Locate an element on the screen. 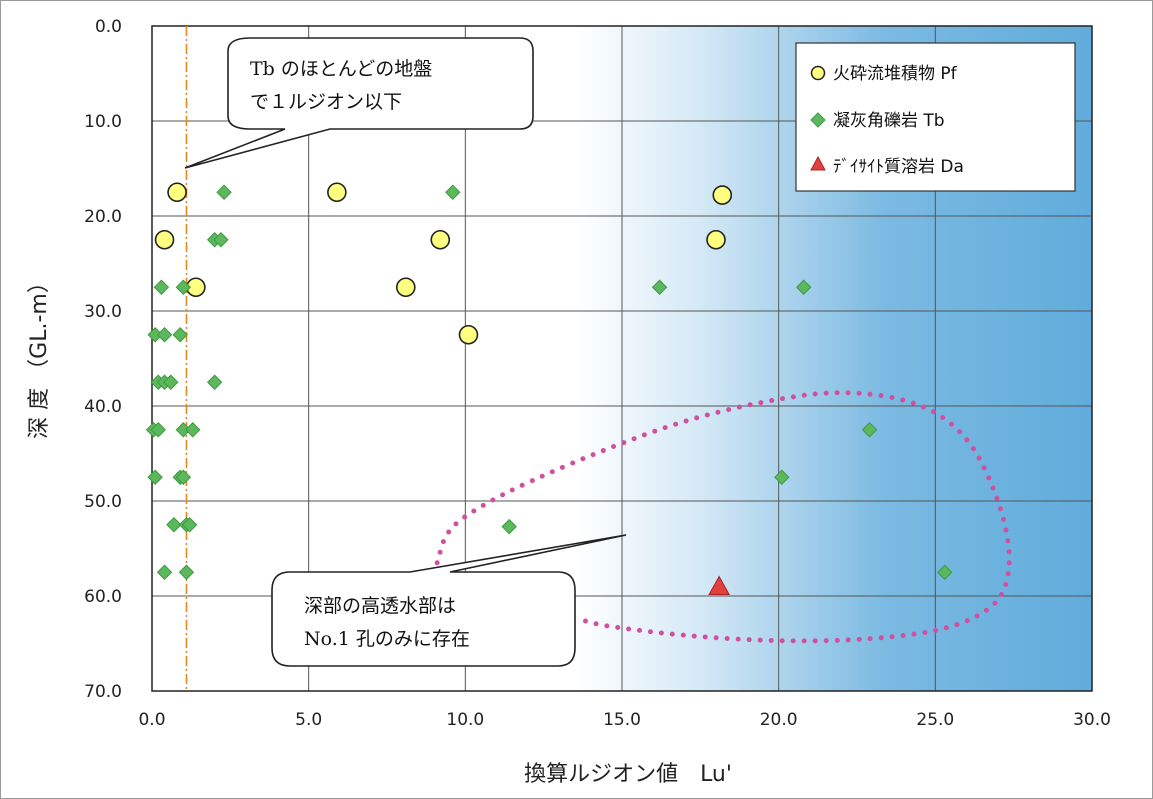 The height and width of the screenshot is (799, 1153). callout-bottom-bubble is located at coordinates (449, 600).